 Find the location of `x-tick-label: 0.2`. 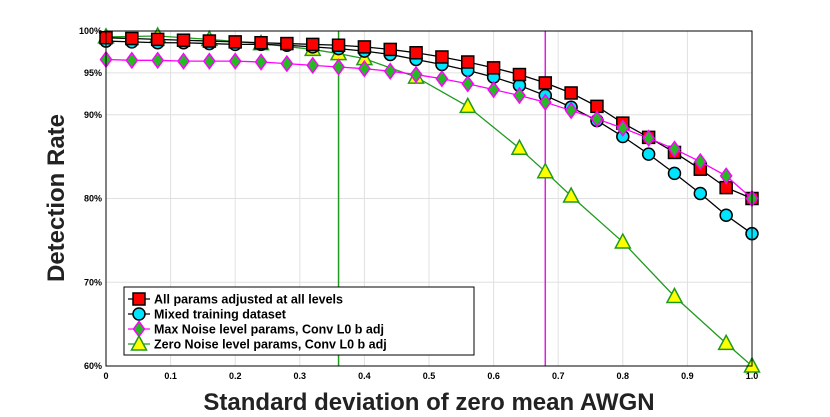

x-tick-label: 0.2 is located at coordinates (235, 376).